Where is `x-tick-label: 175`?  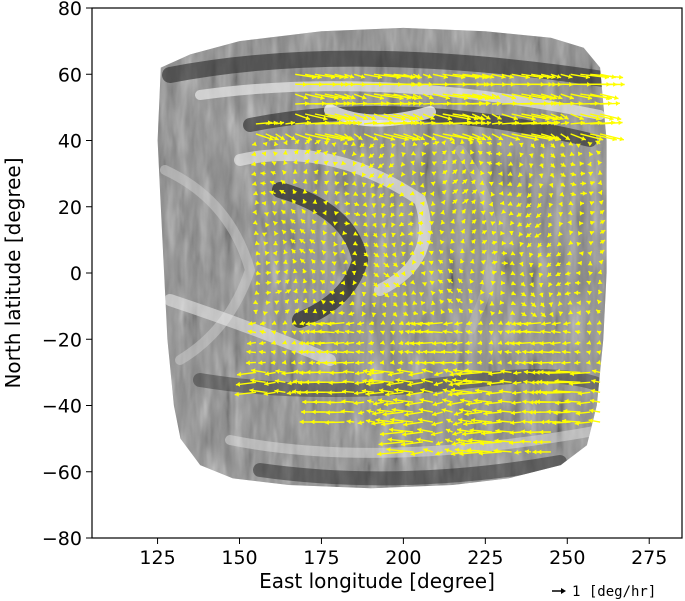
x-tick-label: 175 is located at coordinates (321, 558).